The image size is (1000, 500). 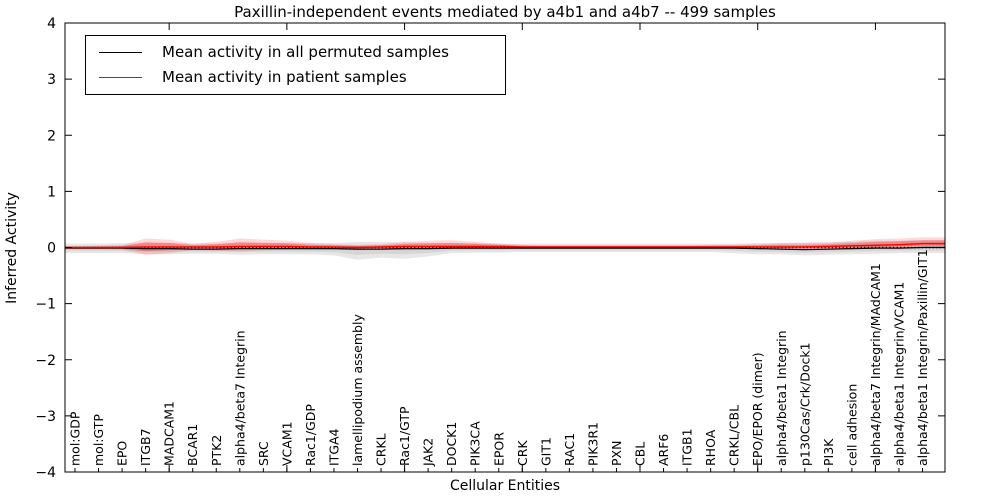 I want to click on y-tick-label: 2, so click(x=51, y=136).